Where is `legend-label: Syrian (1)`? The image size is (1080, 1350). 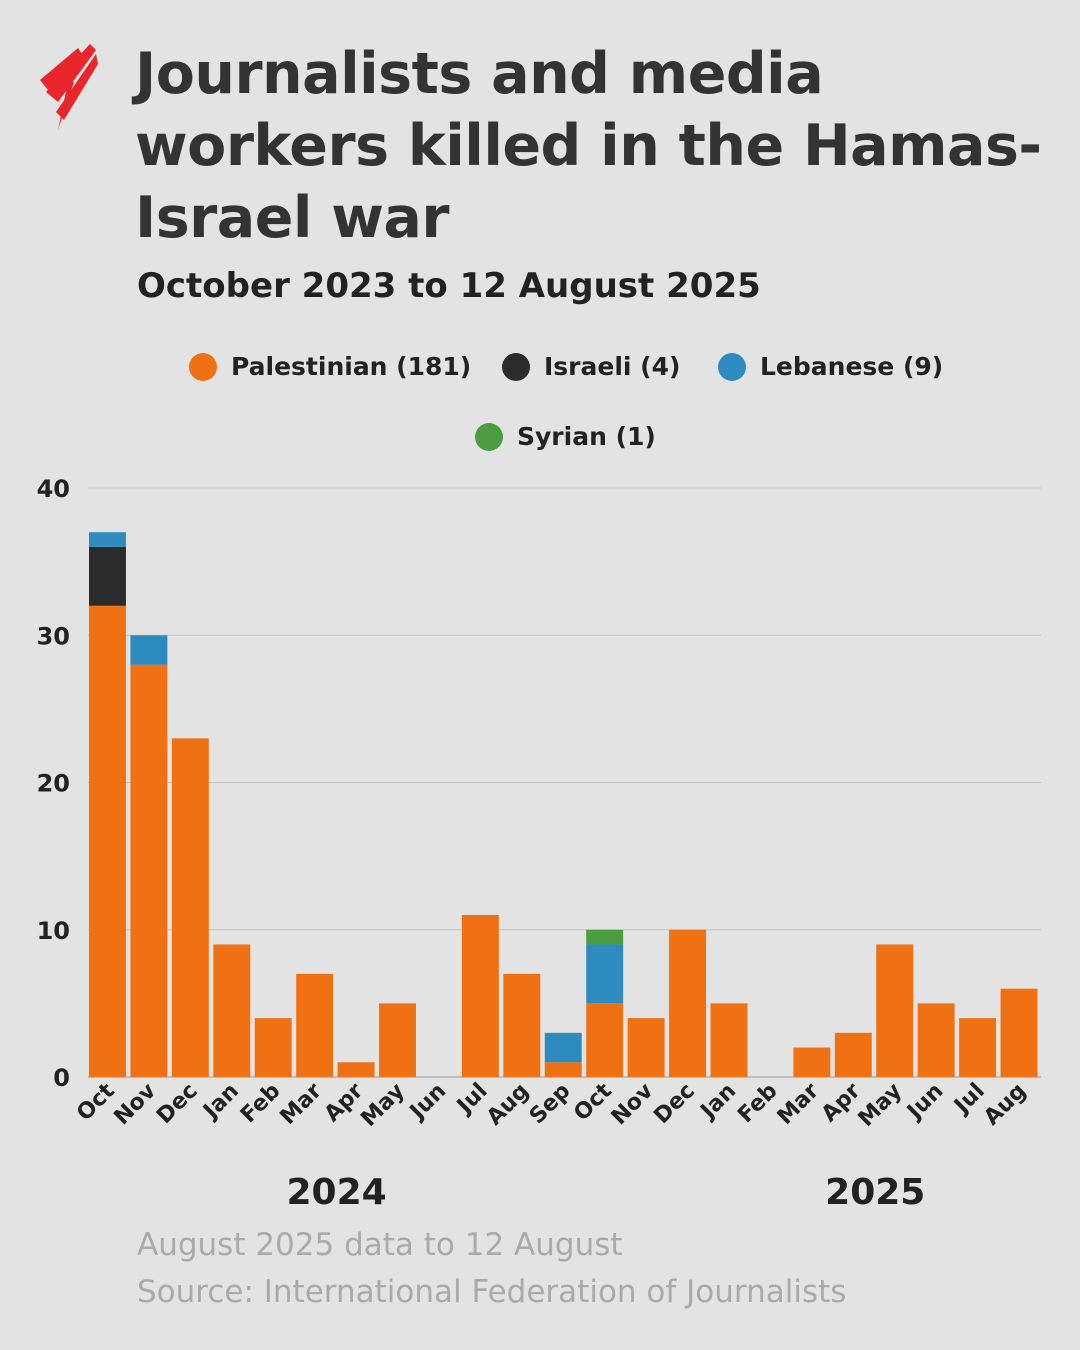
legend-label: Syrian (1) is located at coordinates (586, 436).